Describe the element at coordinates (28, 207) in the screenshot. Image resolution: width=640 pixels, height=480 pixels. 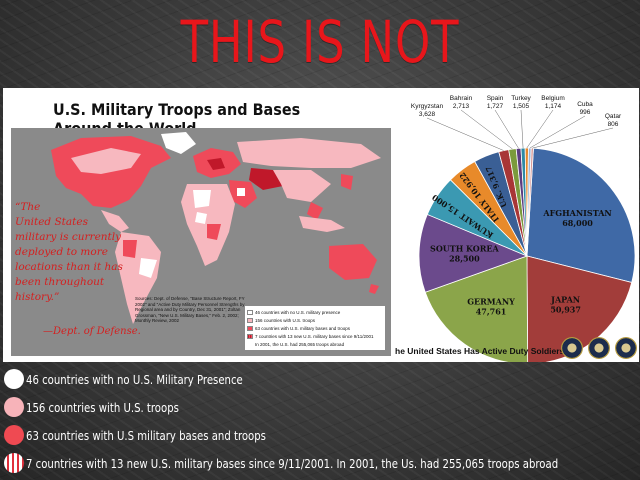
I see `quote-line: “The` at that location.